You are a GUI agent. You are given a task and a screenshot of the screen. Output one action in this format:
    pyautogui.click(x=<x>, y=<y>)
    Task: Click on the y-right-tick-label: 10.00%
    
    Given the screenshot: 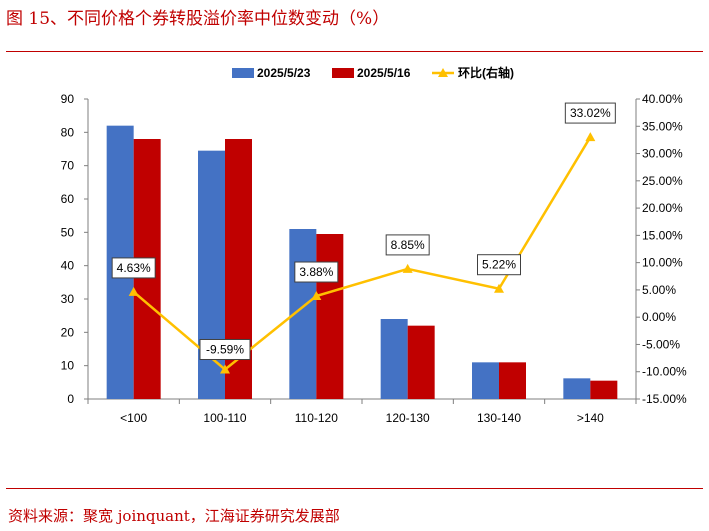 What is the action you would take?
    pyautogui.click(x=662, y=263)
    